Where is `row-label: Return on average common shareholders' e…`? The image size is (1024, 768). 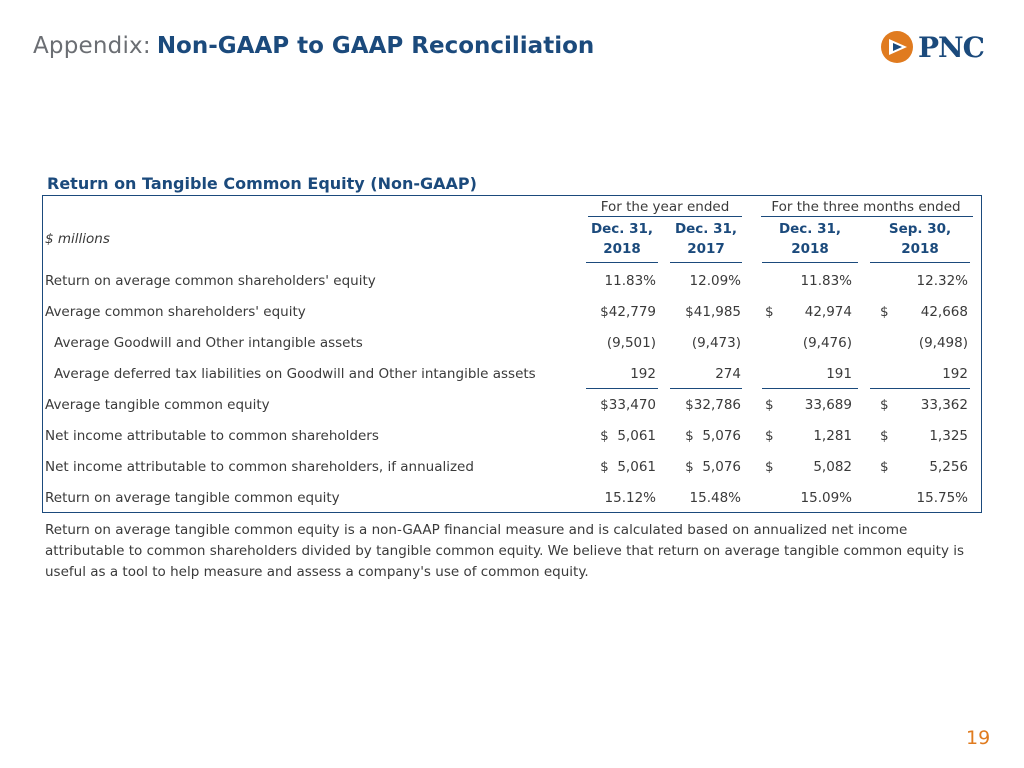
row-label: Return on average common shareholders' e… is located at coordinates (210, 281).